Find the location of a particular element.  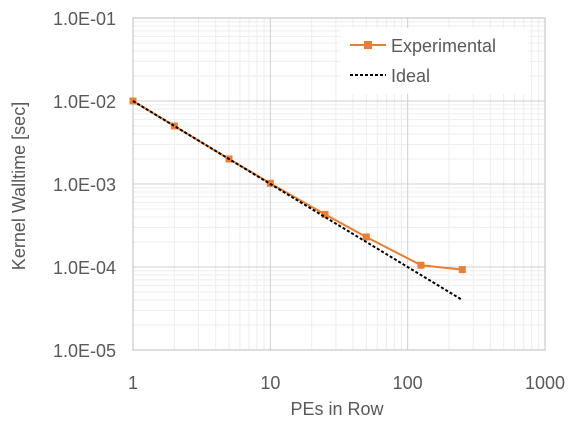

legend-item-experimental: Experimental is located at coordinates (423, 46).